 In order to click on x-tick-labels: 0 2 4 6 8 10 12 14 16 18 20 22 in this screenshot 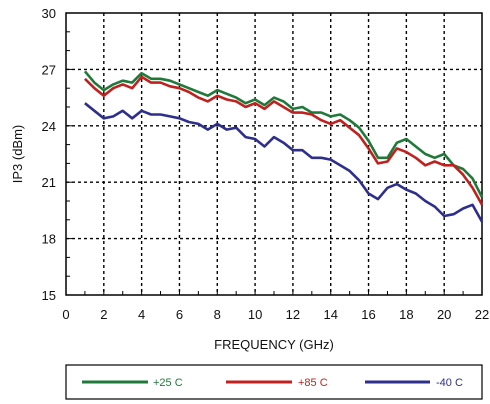, I will do `click(275, 314)`.